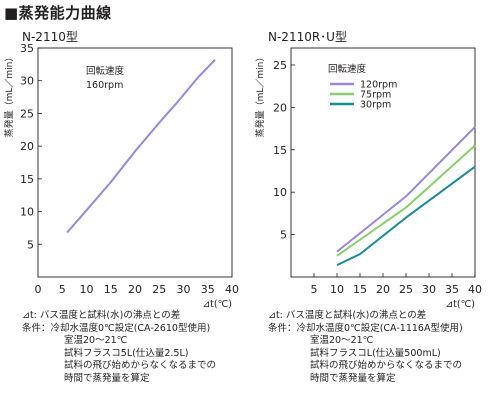 The height and width of the screenshot is (400, 491). I want to click on legend-item-label: 30rpm, so click(375, 105).